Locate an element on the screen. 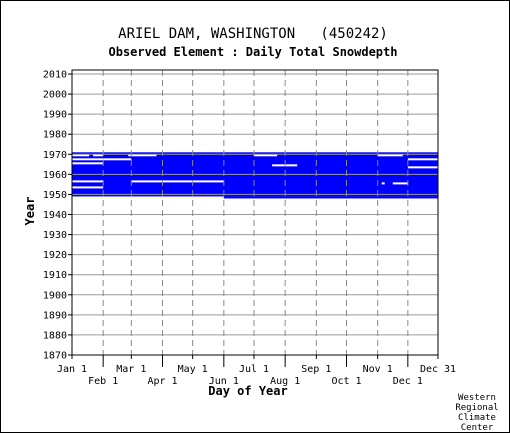 This screenshot has height=433, width=510. coverage-block is located at coordinates (330, 197).